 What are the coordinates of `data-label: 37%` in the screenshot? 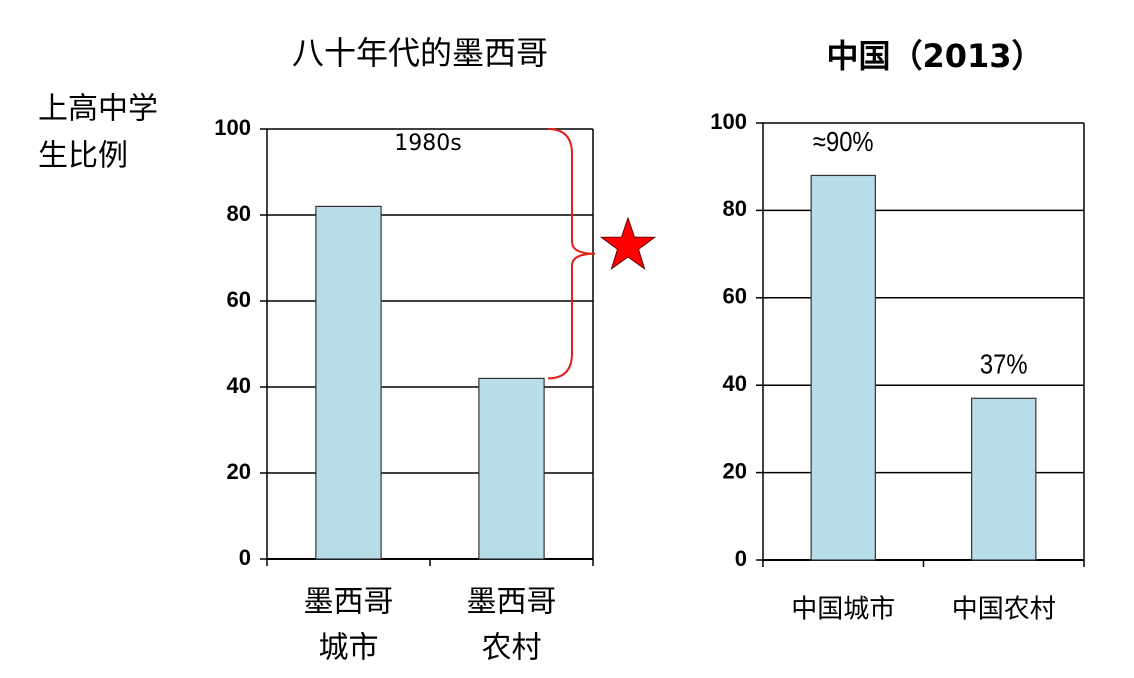 It's located at (1004, 364).